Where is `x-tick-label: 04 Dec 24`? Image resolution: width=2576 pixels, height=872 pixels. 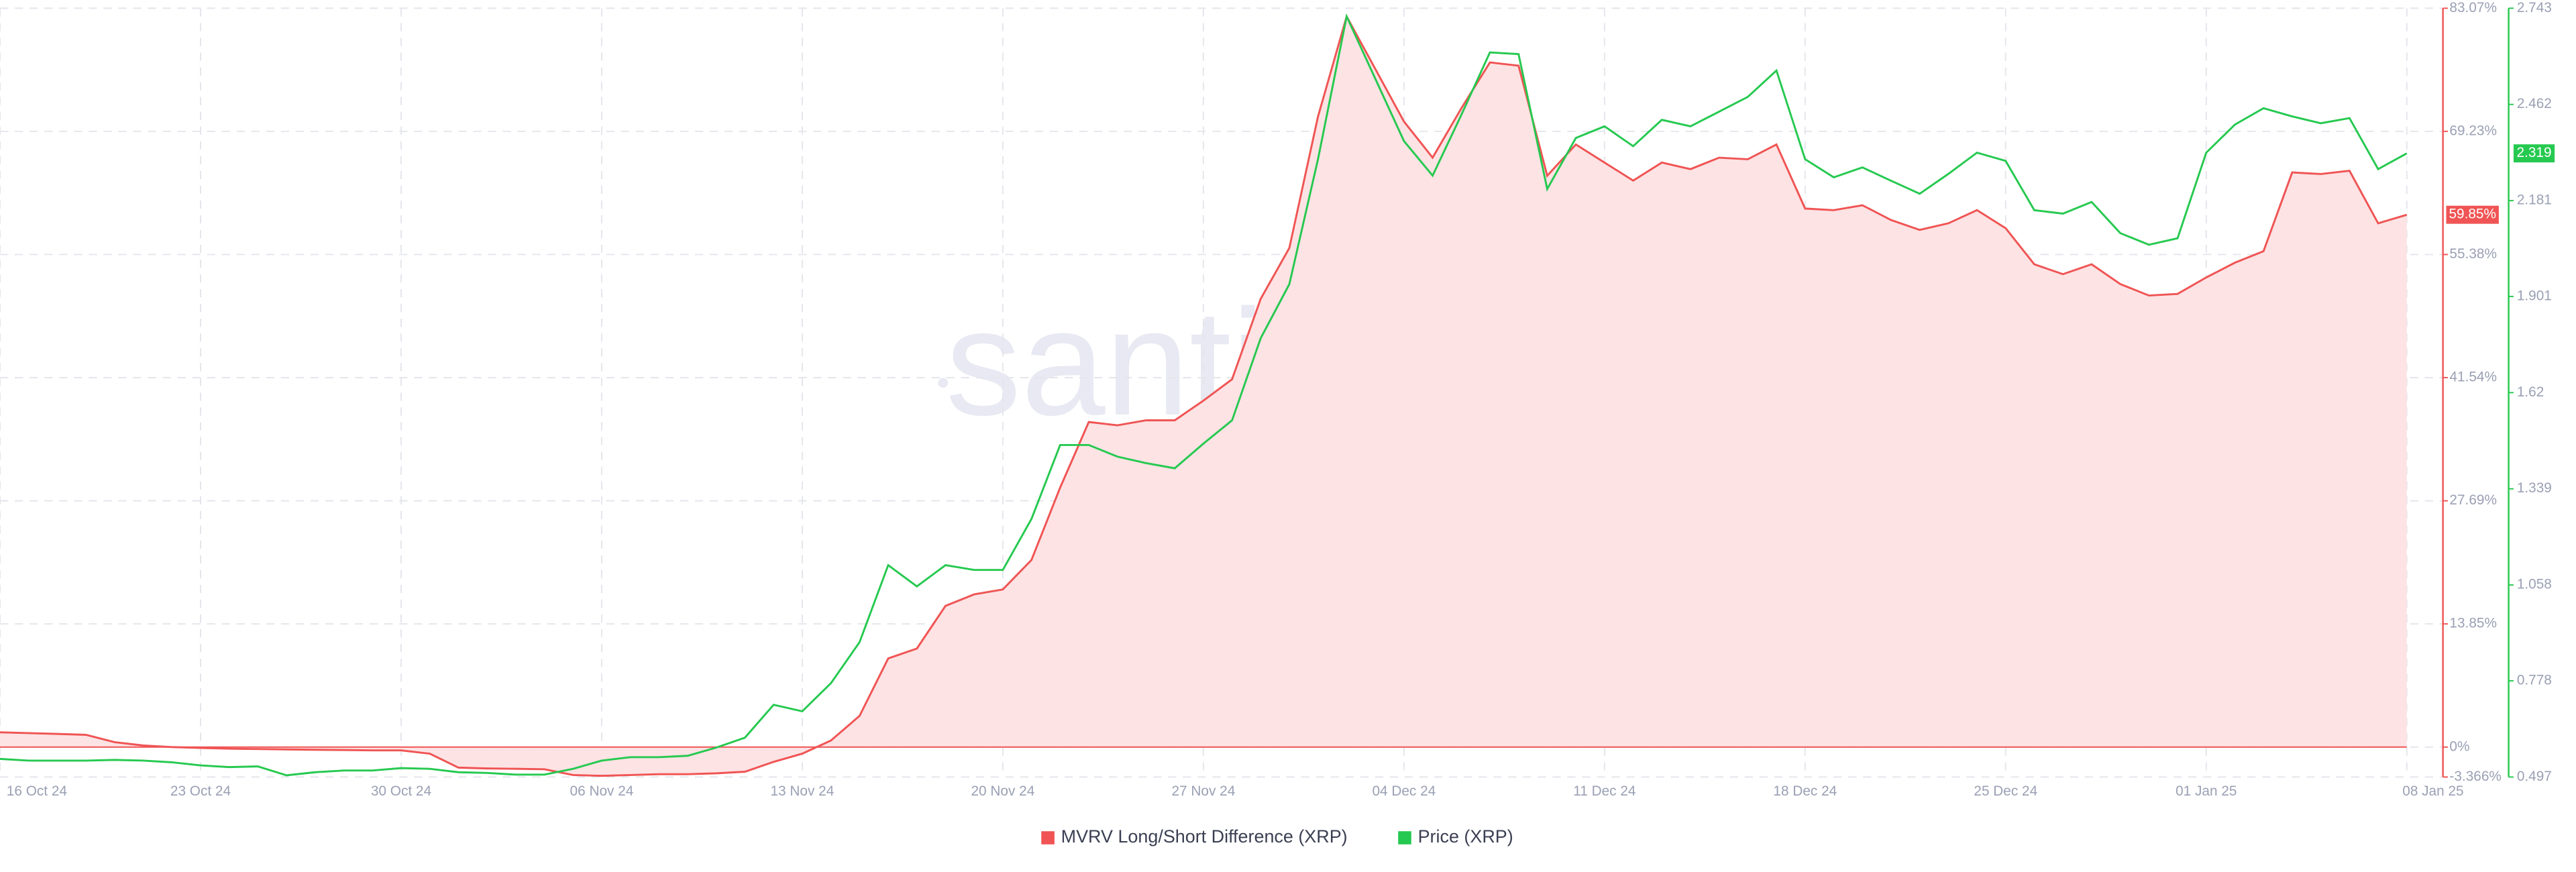
x-tick-label: 04 Dec 24 is located at coordinates (1404, 791).